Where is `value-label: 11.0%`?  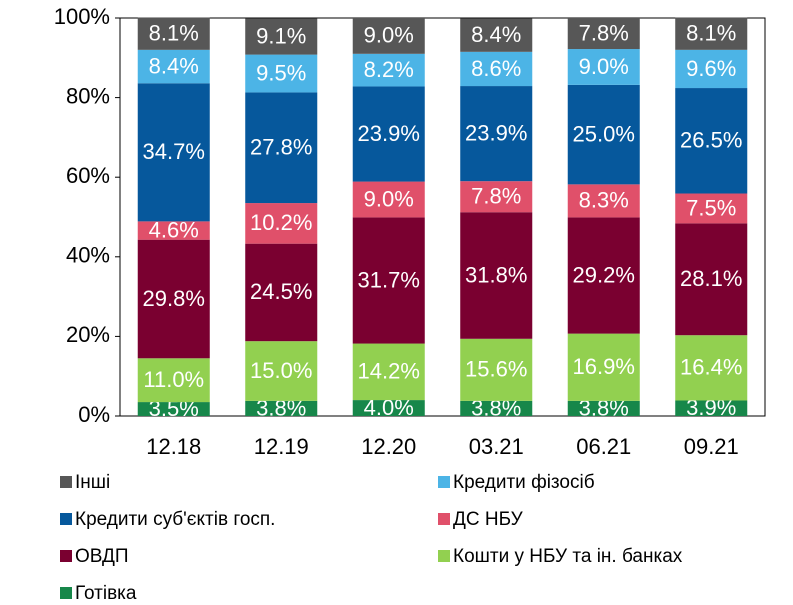 value-label: 11.0% is located at coordinates (173, 379).